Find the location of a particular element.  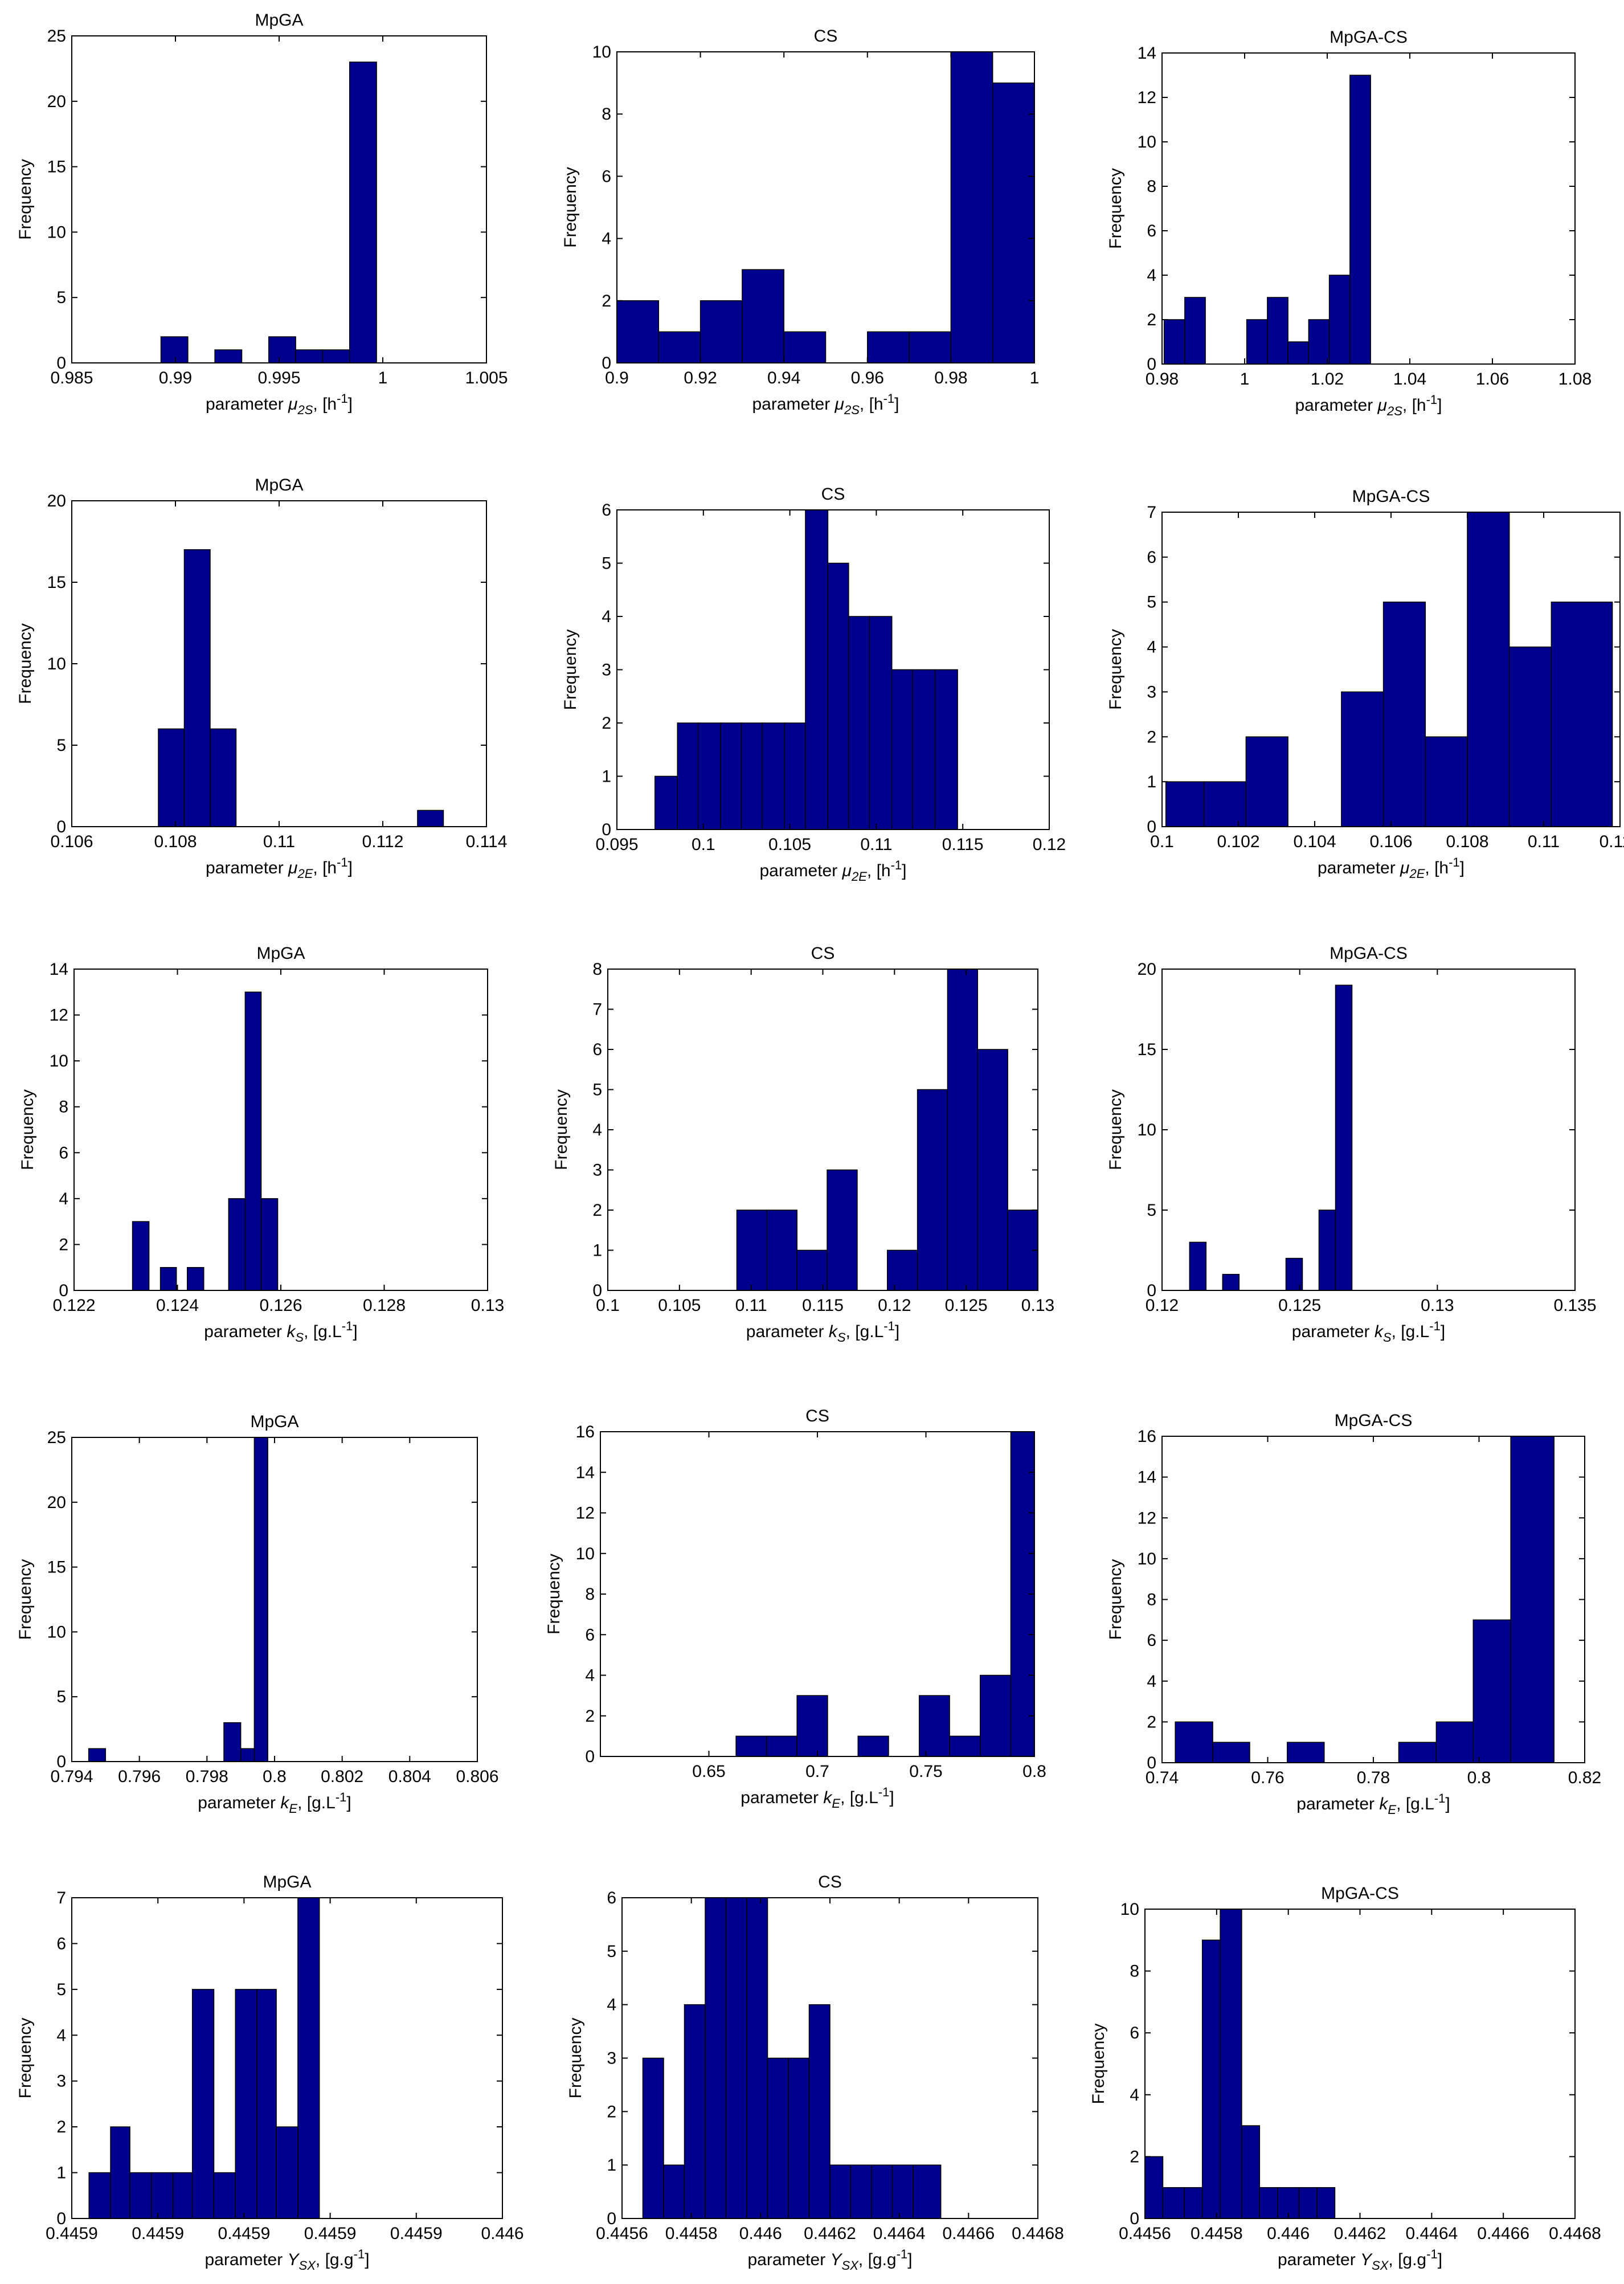

y-tick-label: 20 is located at coordinates (56, 1503).